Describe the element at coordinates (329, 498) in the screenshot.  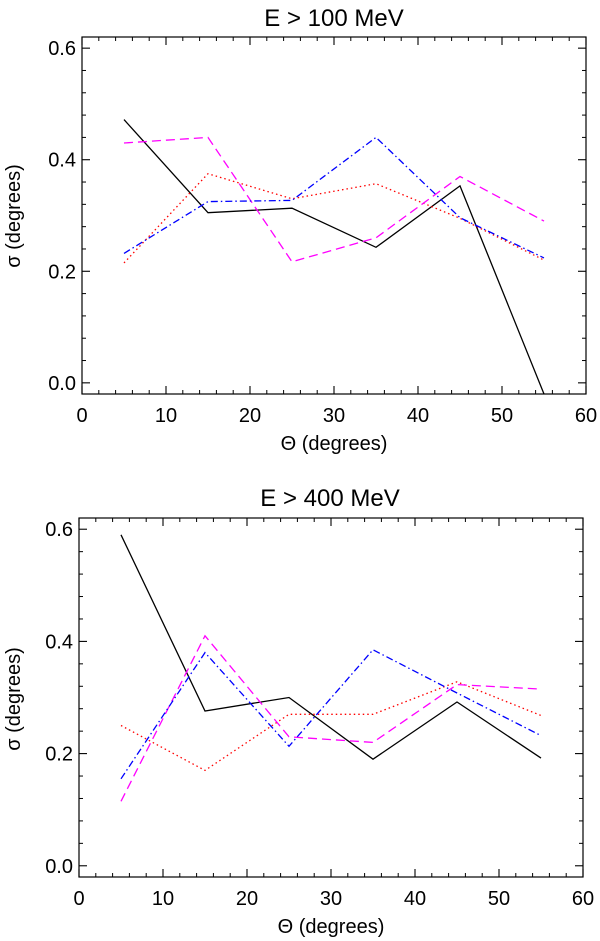
I see `chart-title: E > 400 MeV` at that location.